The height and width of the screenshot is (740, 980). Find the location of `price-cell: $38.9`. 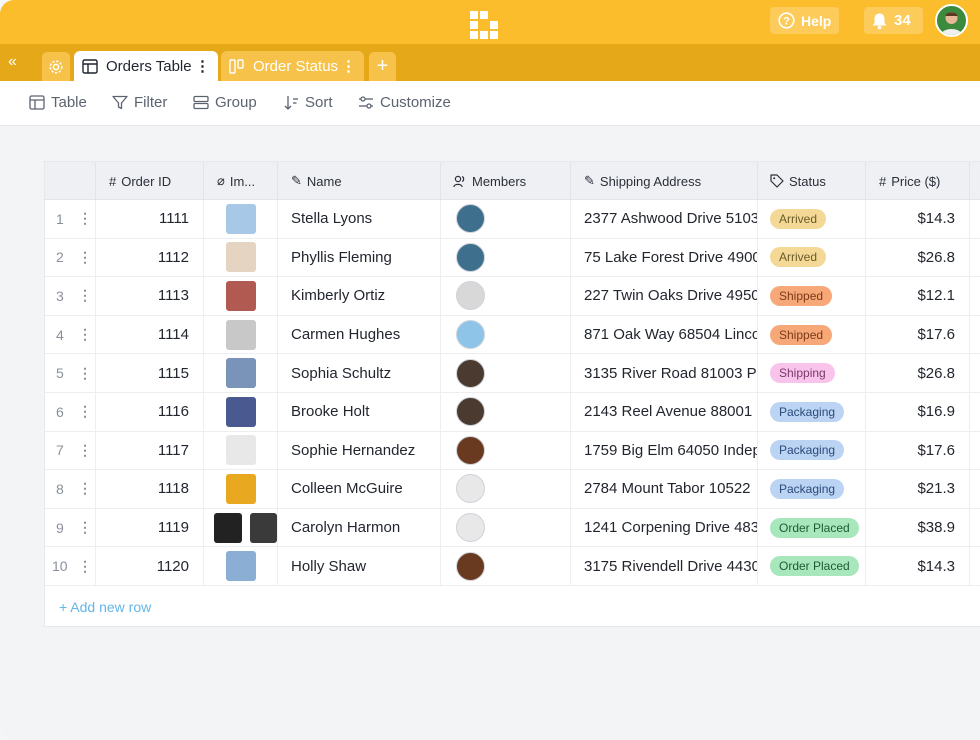

price-cell: $38.9 is located at coordinates (918, 527).